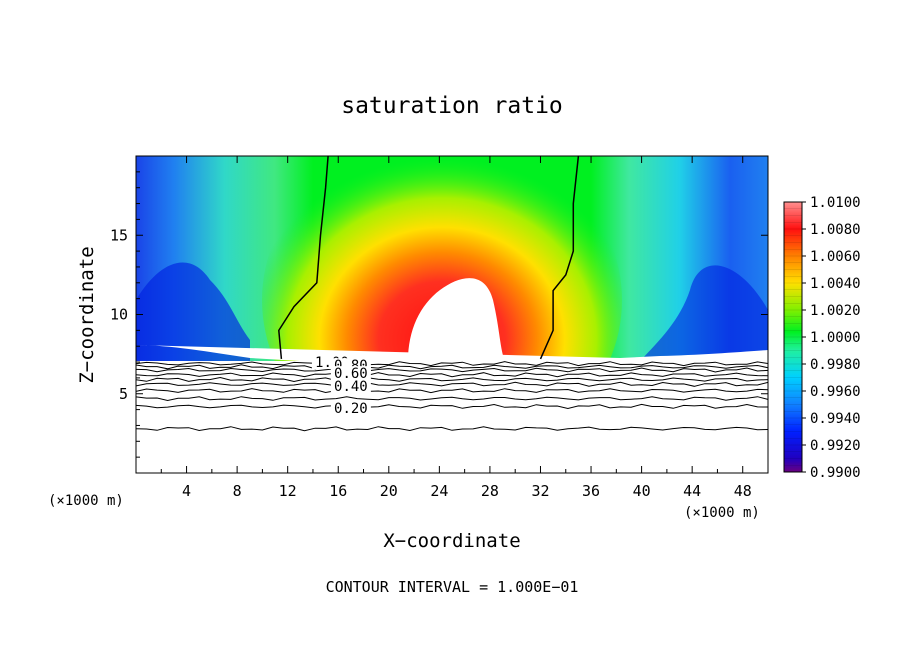 The width and height of the screenshot is (904, 654). Describe the element at coordinates (389, 491) in the screenshot. I see `x-tick-label: 20` at that location.